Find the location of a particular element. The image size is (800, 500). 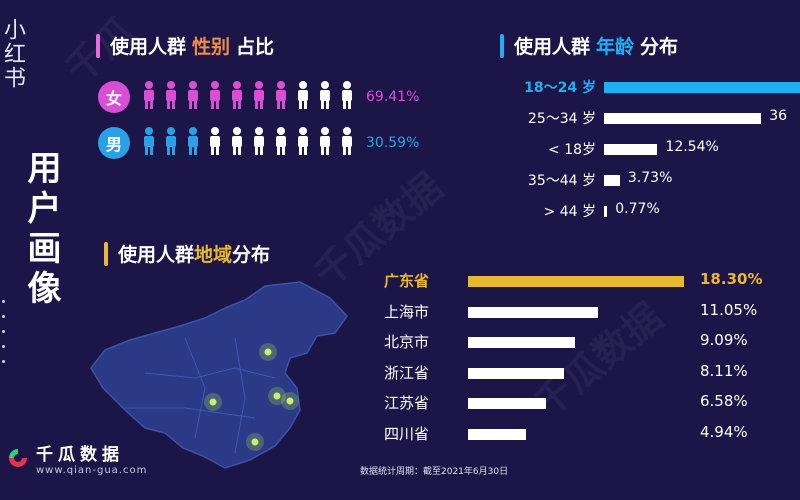

china-map is located at coordinates (219, 375).